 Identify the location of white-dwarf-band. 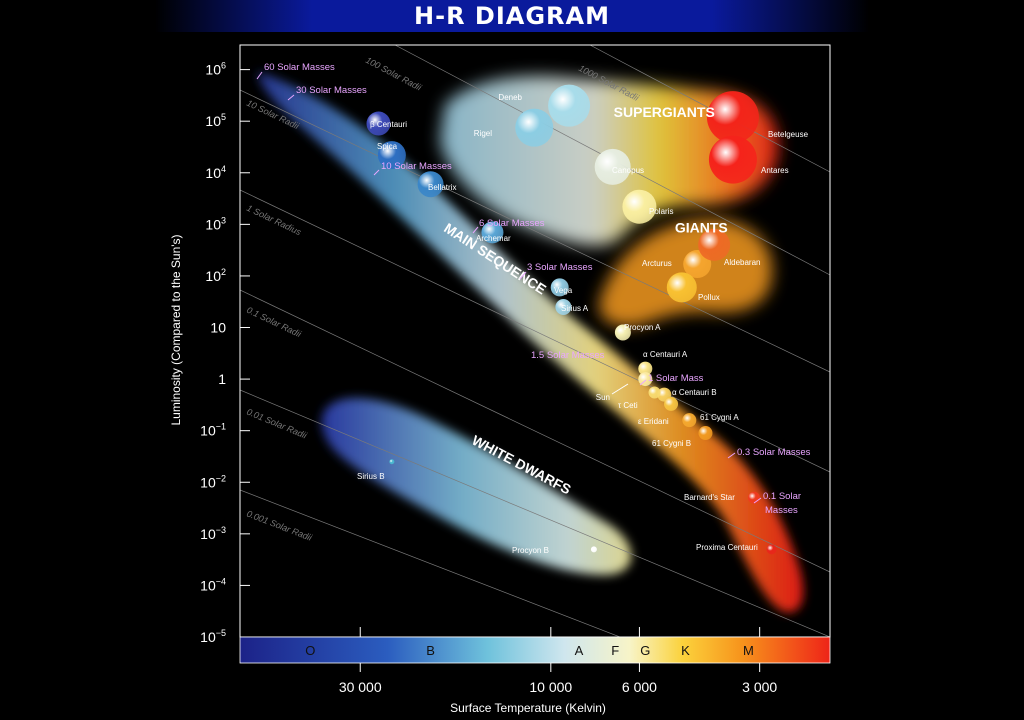
(476, 486).